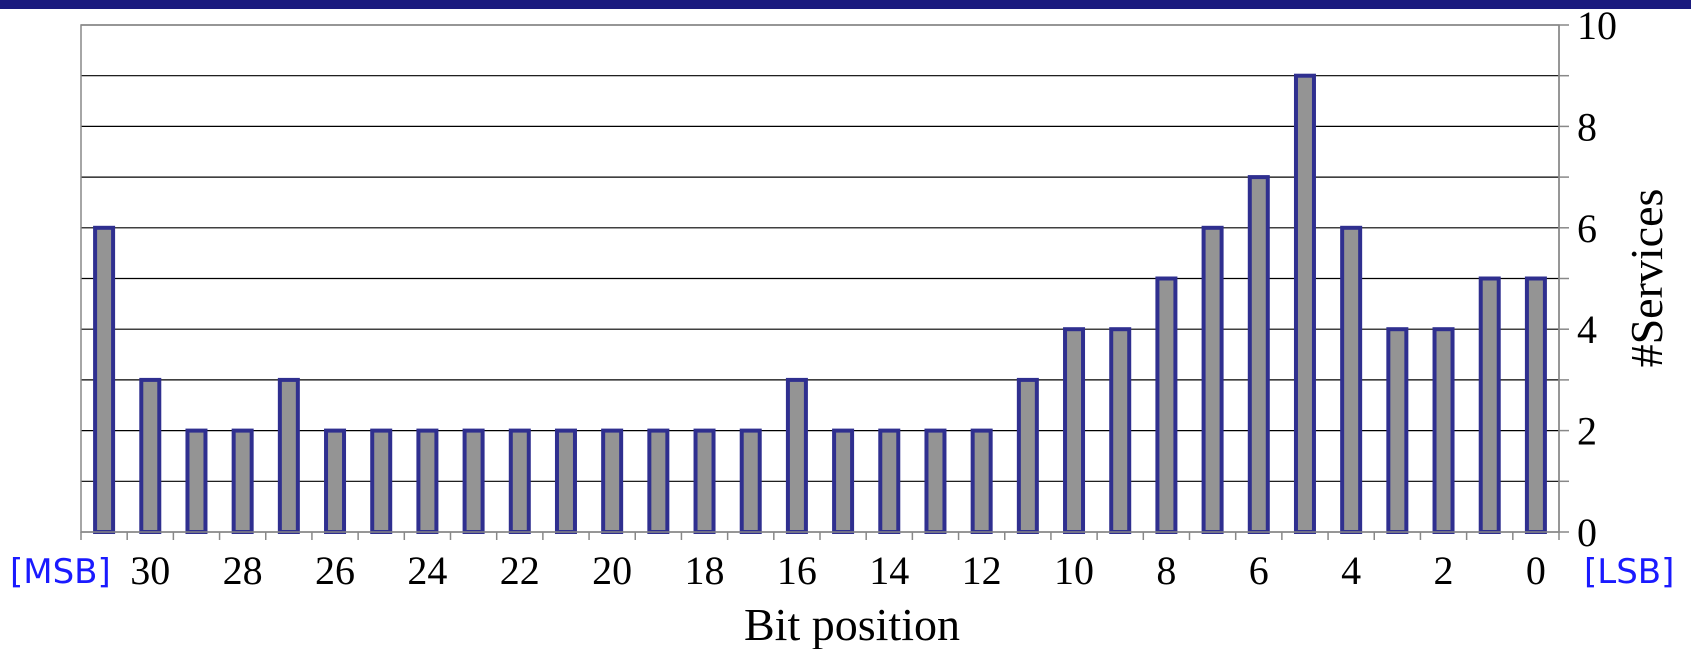 Image resolution: width=1691 pixels, height=649 pixels. I want to click on x-tick-label: 2, so click(1444, 570).